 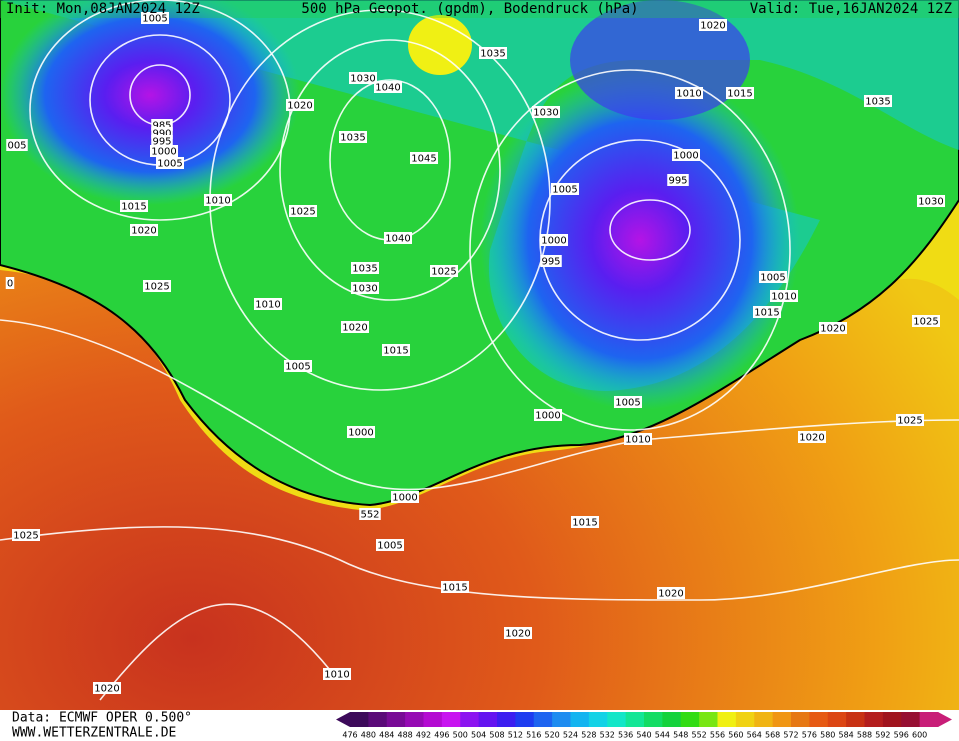 What do you see at coordinates (397, 239) in the screenshot?
I see `isobar-label: 1040` at bounding box center [397, 239].